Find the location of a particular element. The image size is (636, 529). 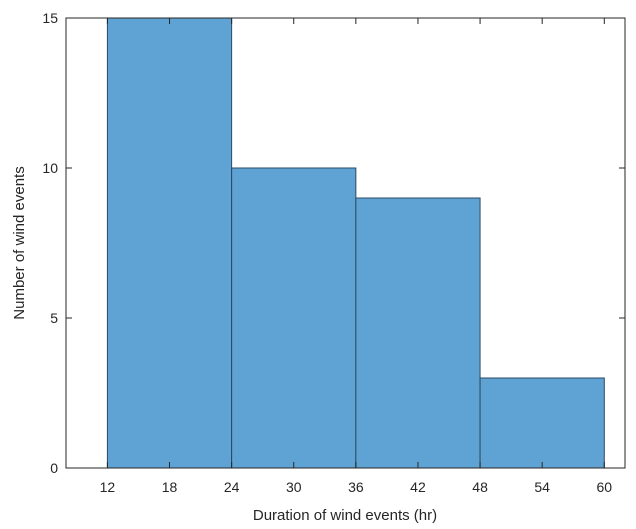

x-tick-label: 42 is located at coordinates (418, 487).